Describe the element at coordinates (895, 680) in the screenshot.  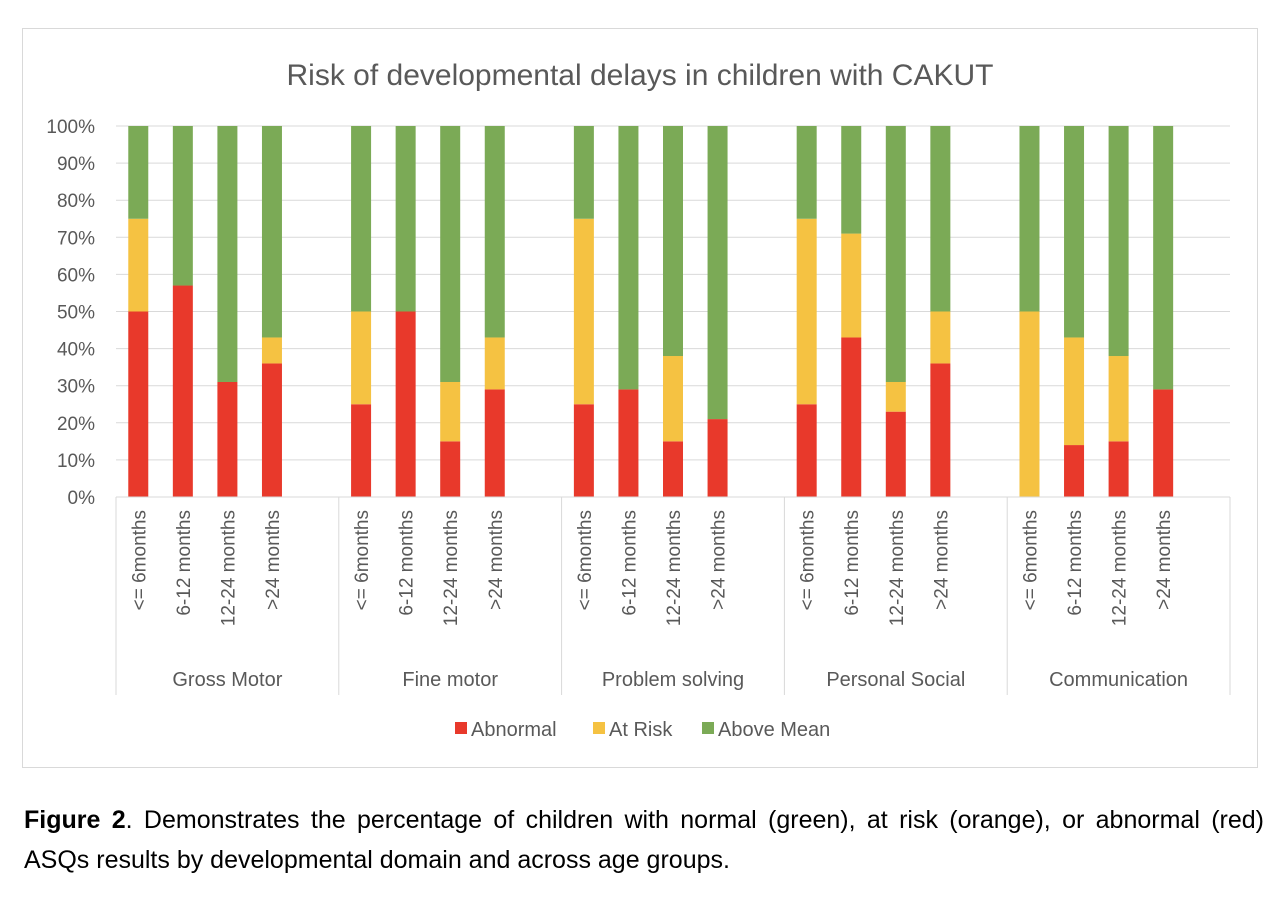
I see `group-label: Personal Social` at that location.